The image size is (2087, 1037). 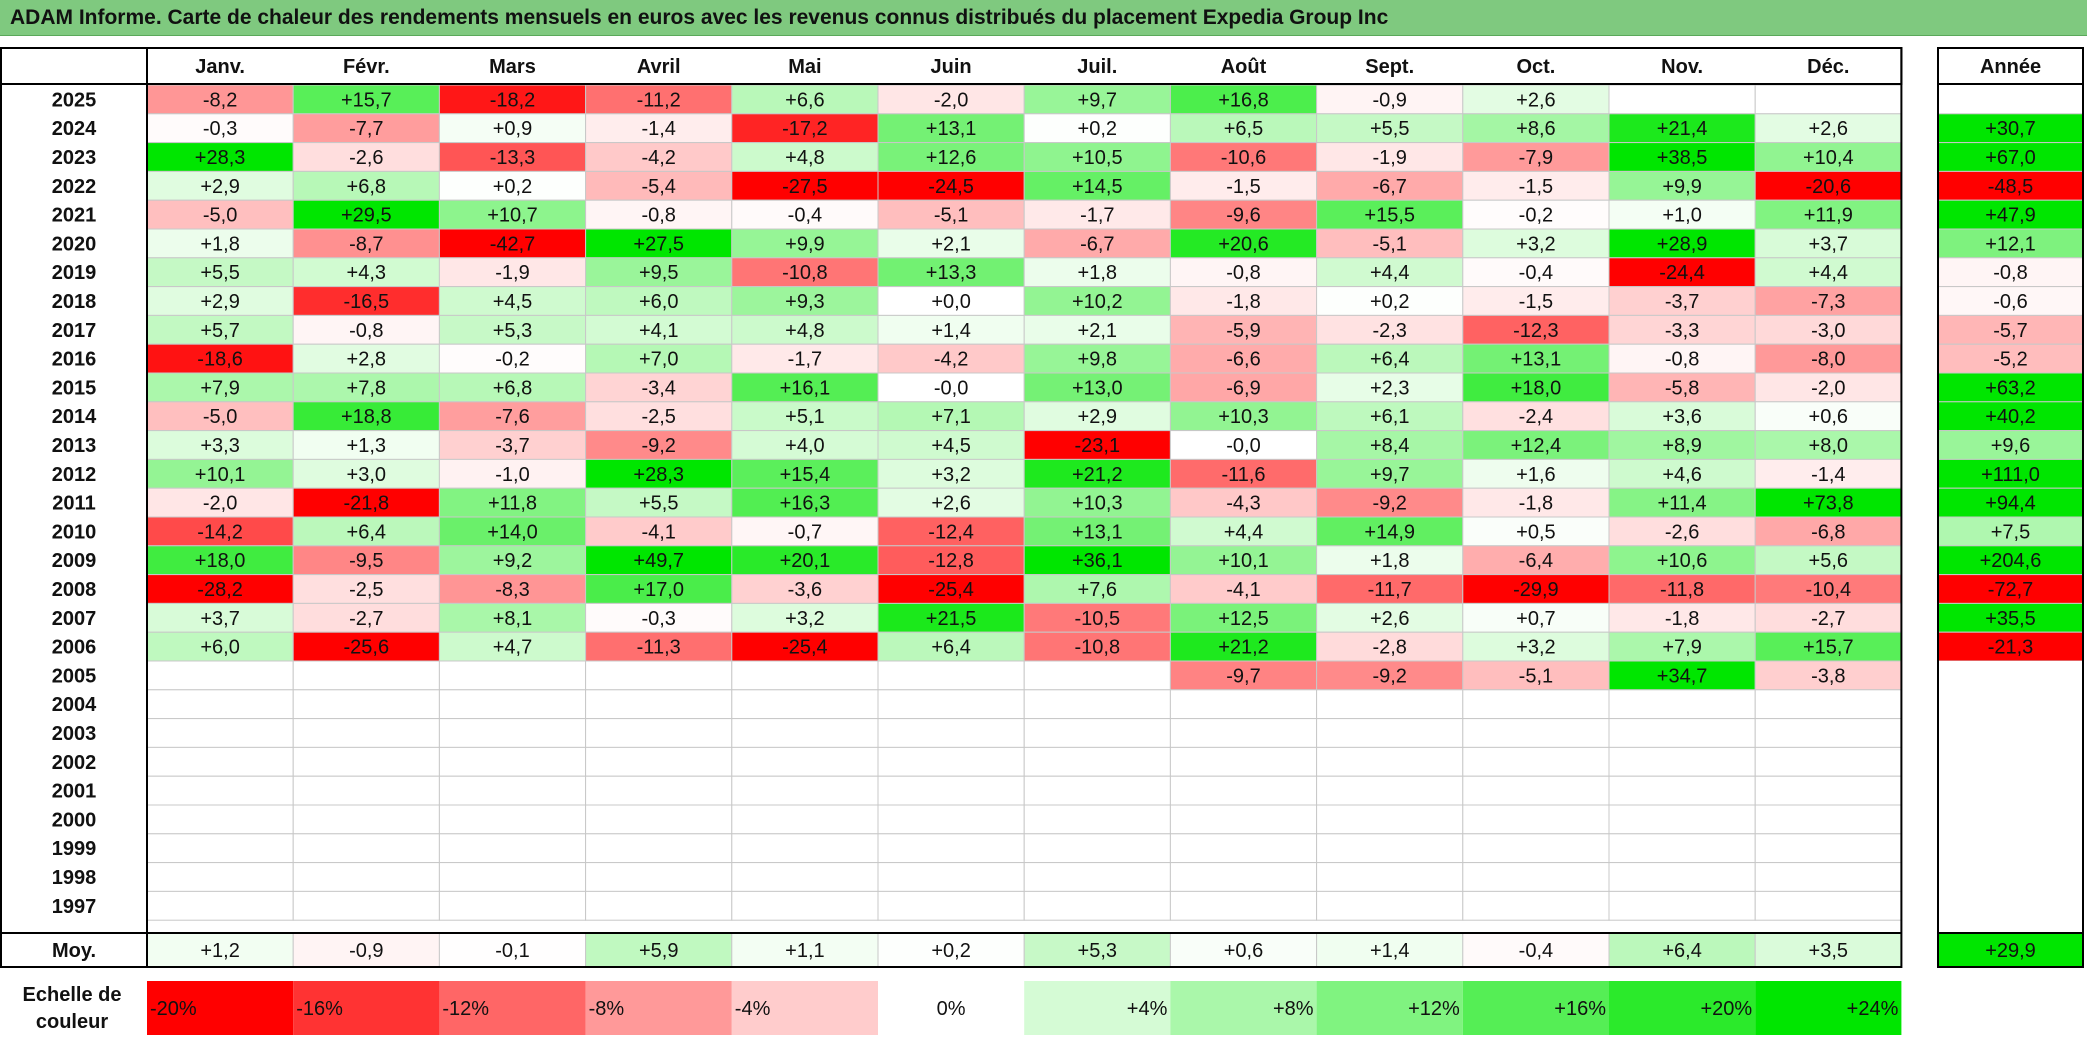 What do you see at coordinates (1389, 532) in the screenshot?
I see `cell-value: +14,9` at bounding box center [1389, 532].